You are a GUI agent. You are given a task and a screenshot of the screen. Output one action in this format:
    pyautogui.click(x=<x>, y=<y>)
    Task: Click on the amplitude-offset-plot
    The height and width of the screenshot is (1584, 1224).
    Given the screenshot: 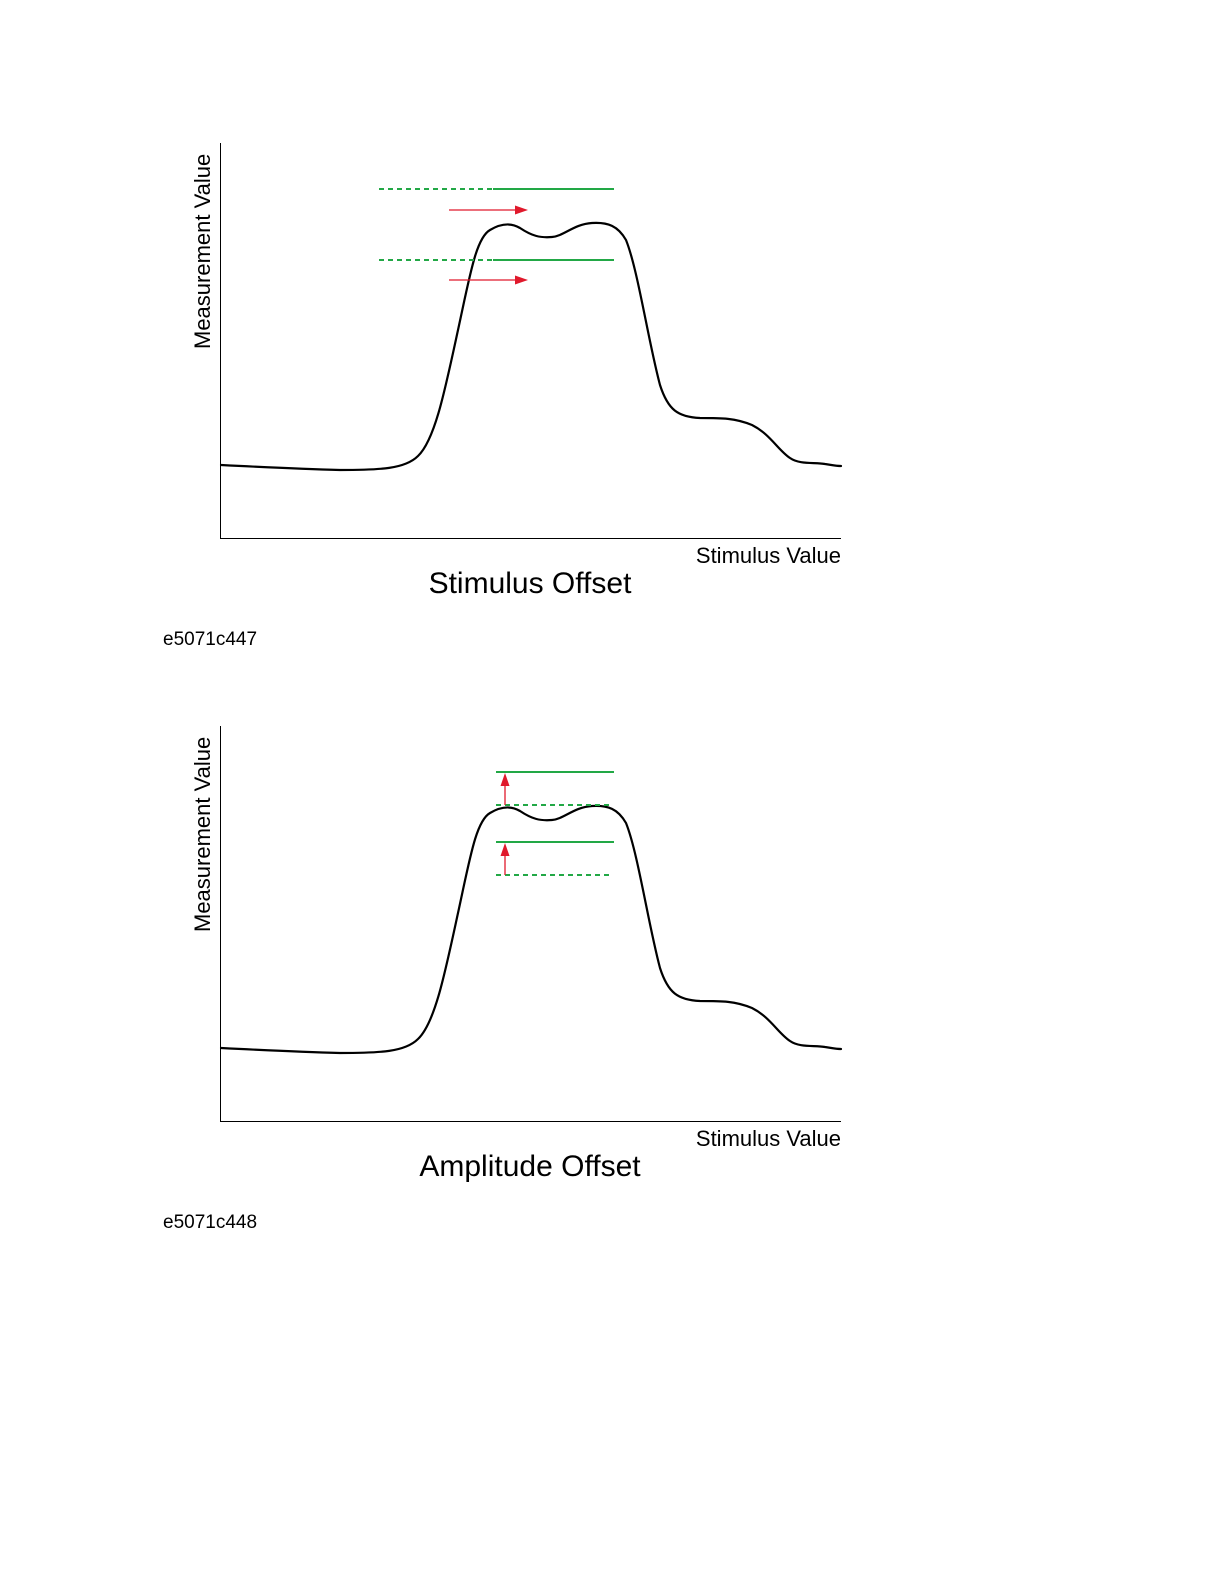 What is the action you would take?
    pyautogui.click(x=531, y=924)
    